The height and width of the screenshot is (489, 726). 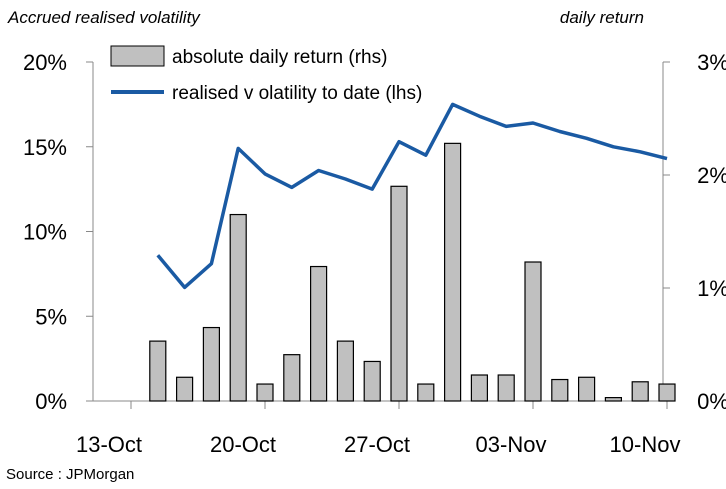 What do you see at coordinates (711, 62) in the screenshot?
I see `right-tick-label: 3%` at bounding box center [711, 62].